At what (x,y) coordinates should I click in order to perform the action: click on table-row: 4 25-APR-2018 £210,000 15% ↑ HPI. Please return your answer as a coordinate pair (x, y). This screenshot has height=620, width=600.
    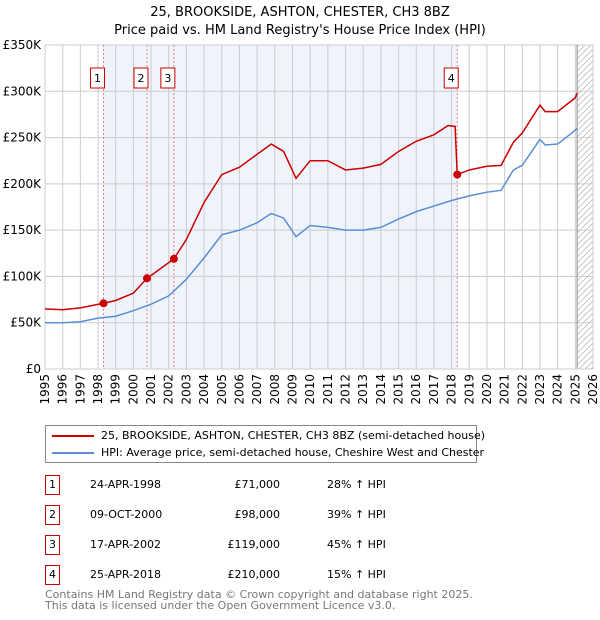
    Looking at the image, I should click on (245, 575).